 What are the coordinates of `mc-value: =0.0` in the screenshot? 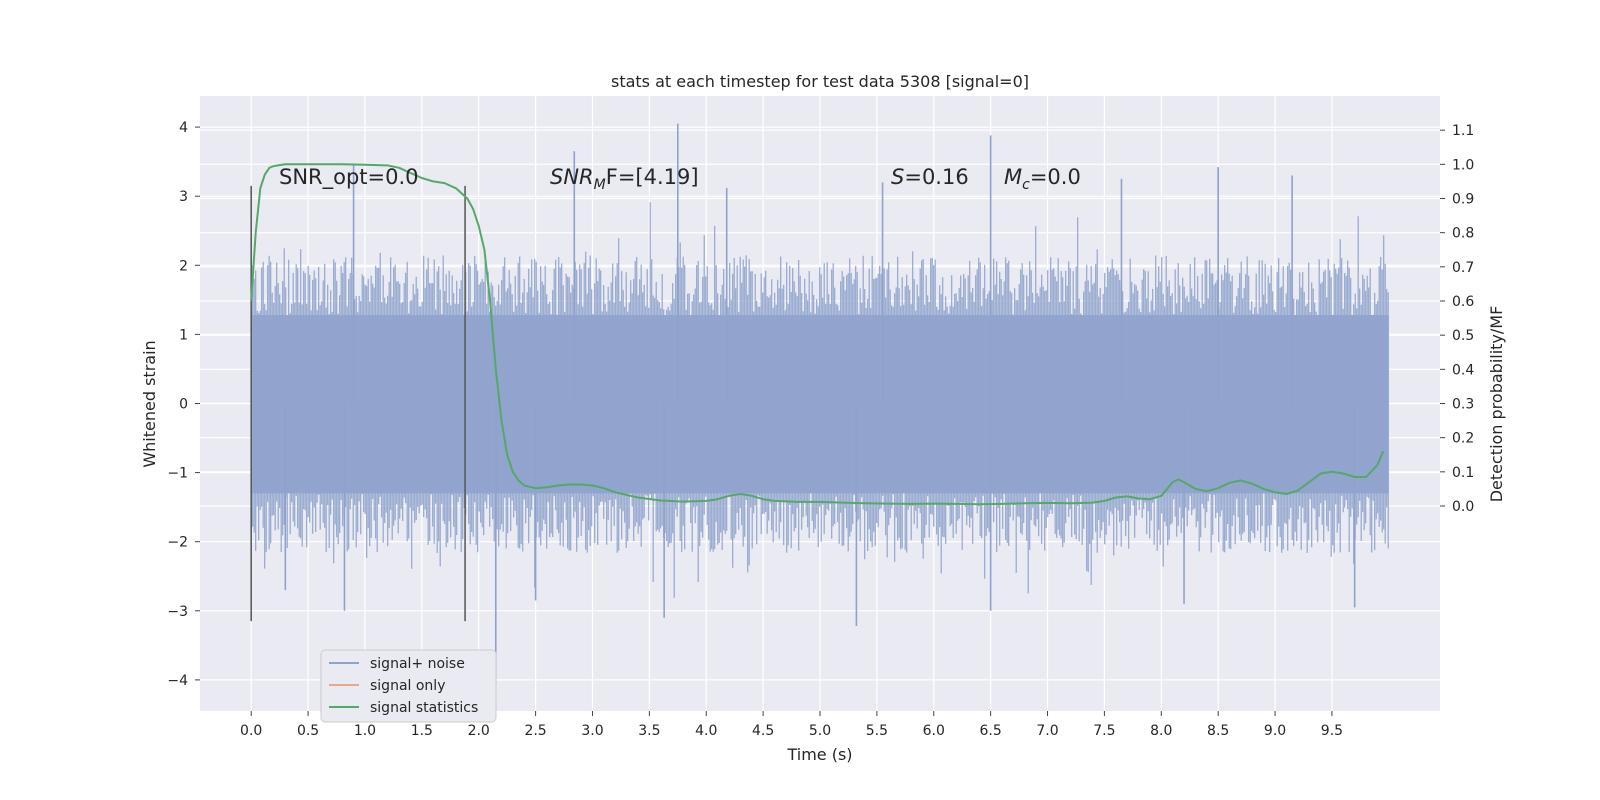 It's located at (1055, 177).